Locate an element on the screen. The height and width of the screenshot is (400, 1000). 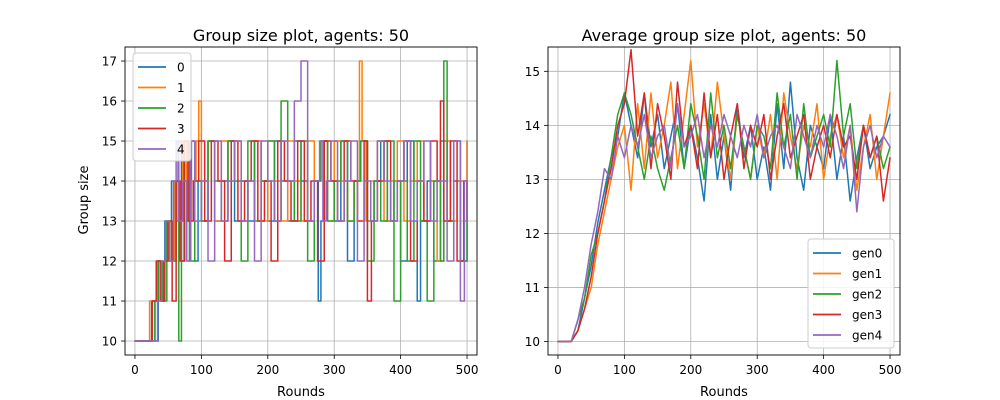
legend: 0 1 2 3 4 is located at coordinates (162, 107).